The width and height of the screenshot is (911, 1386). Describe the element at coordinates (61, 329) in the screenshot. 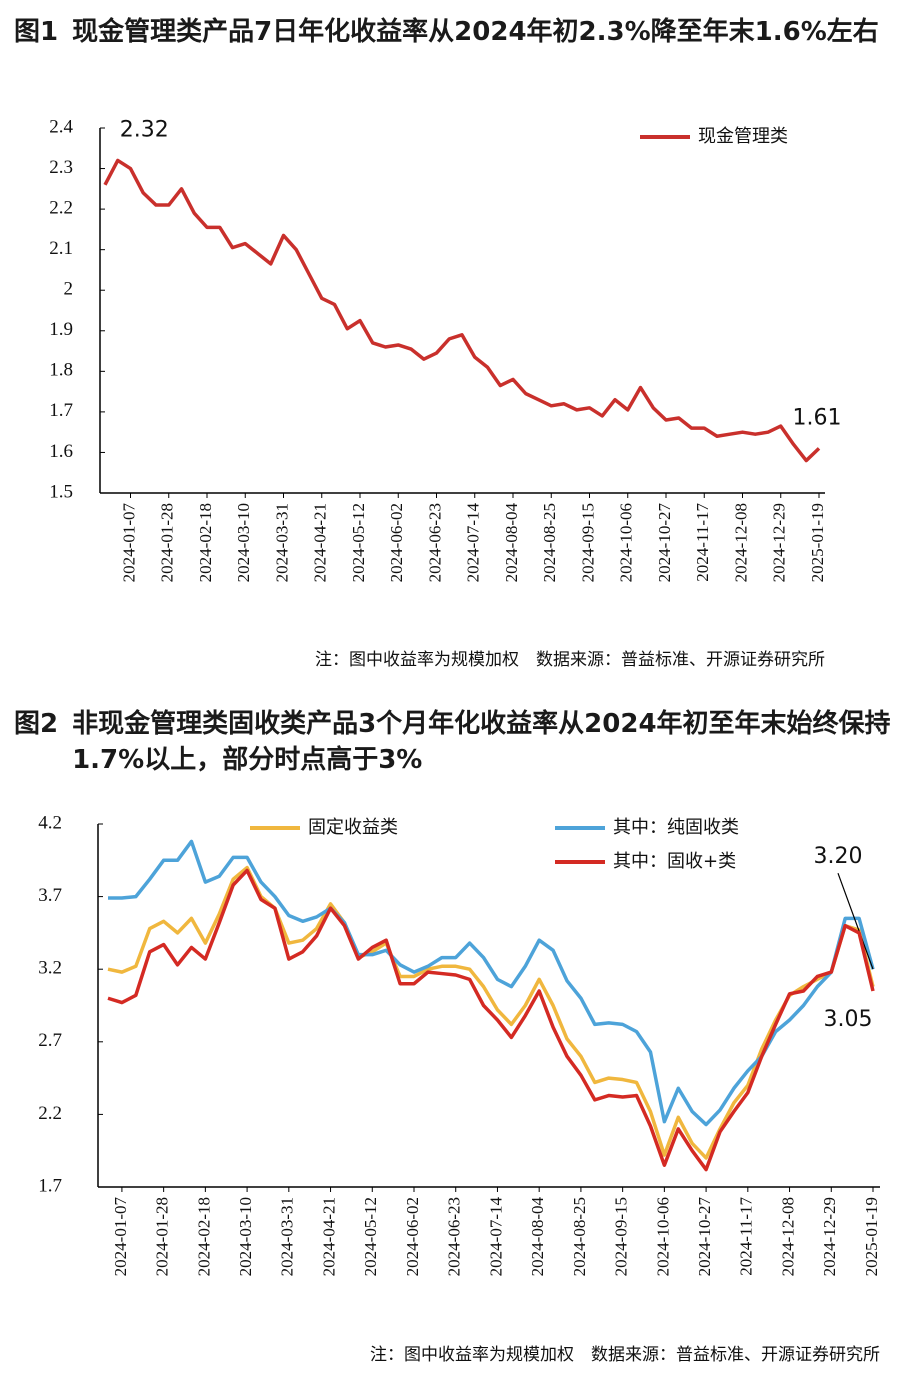

I see `y-tick-label: 1.9` at that location.